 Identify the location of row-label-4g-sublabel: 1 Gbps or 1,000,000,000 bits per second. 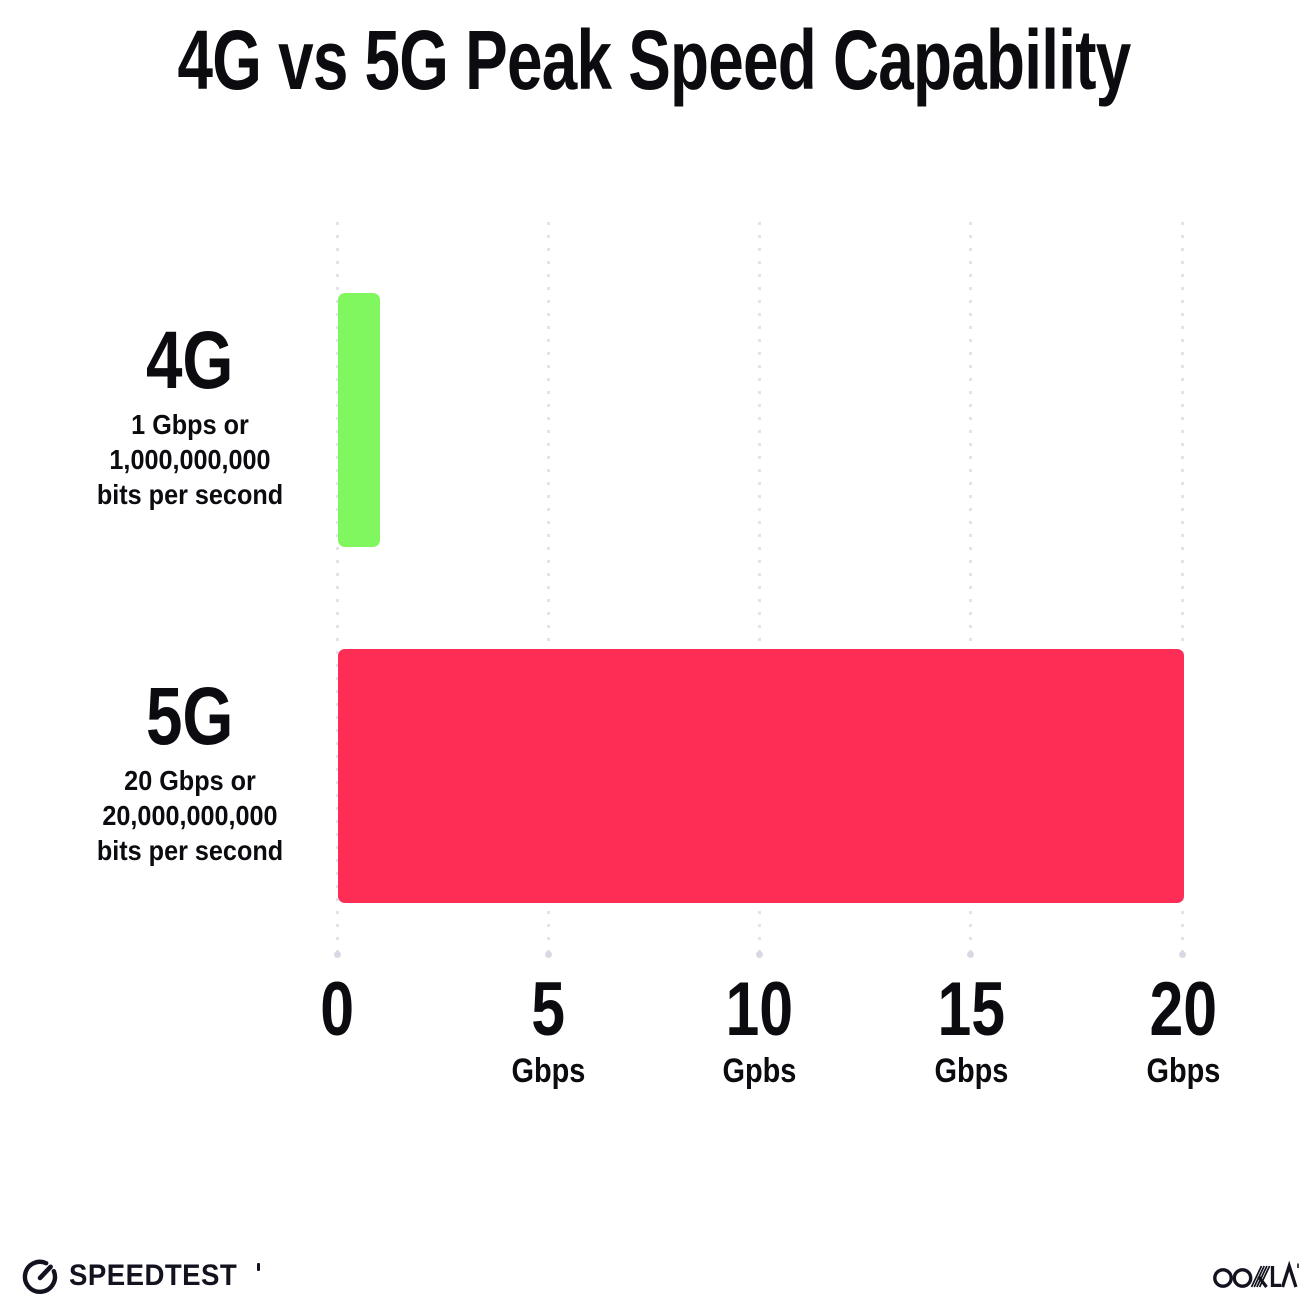
(190, 459).